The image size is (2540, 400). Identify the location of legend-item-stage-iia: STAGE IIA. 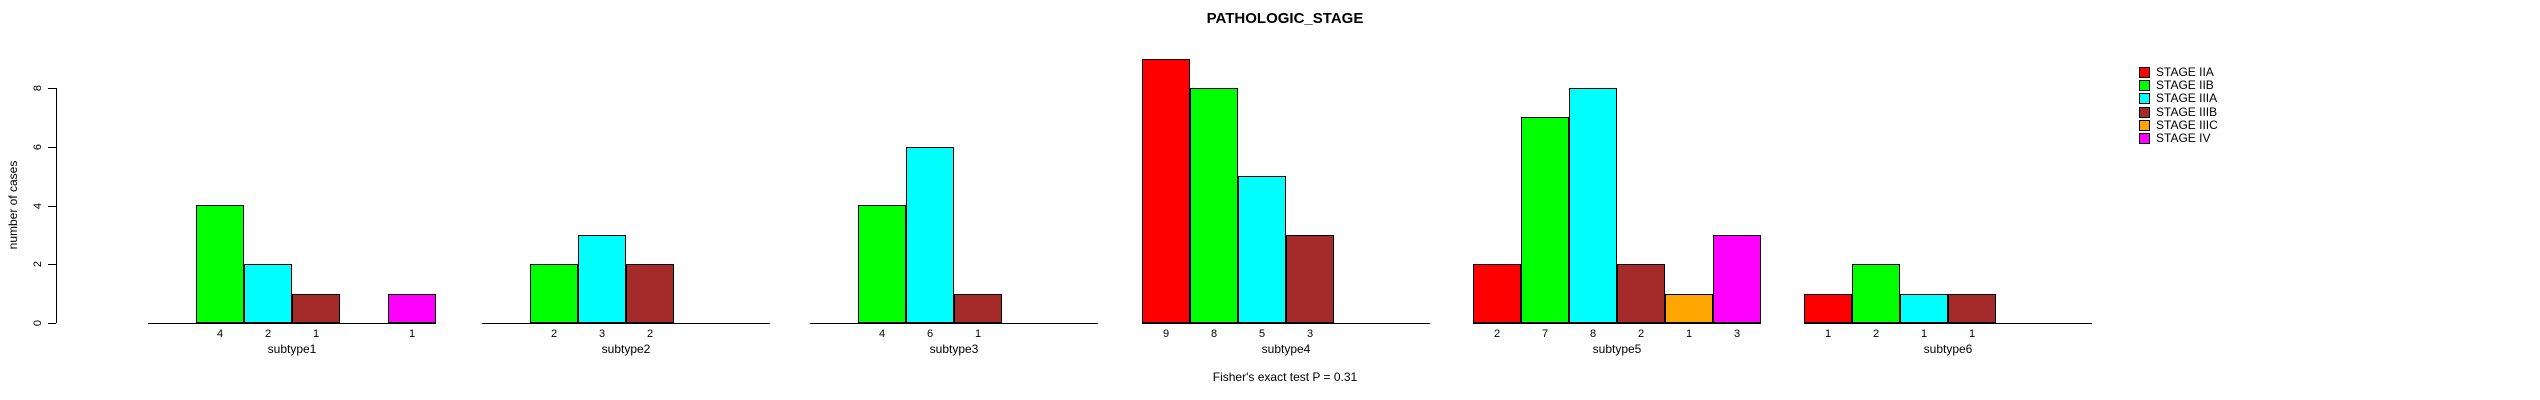
(2176, 72).